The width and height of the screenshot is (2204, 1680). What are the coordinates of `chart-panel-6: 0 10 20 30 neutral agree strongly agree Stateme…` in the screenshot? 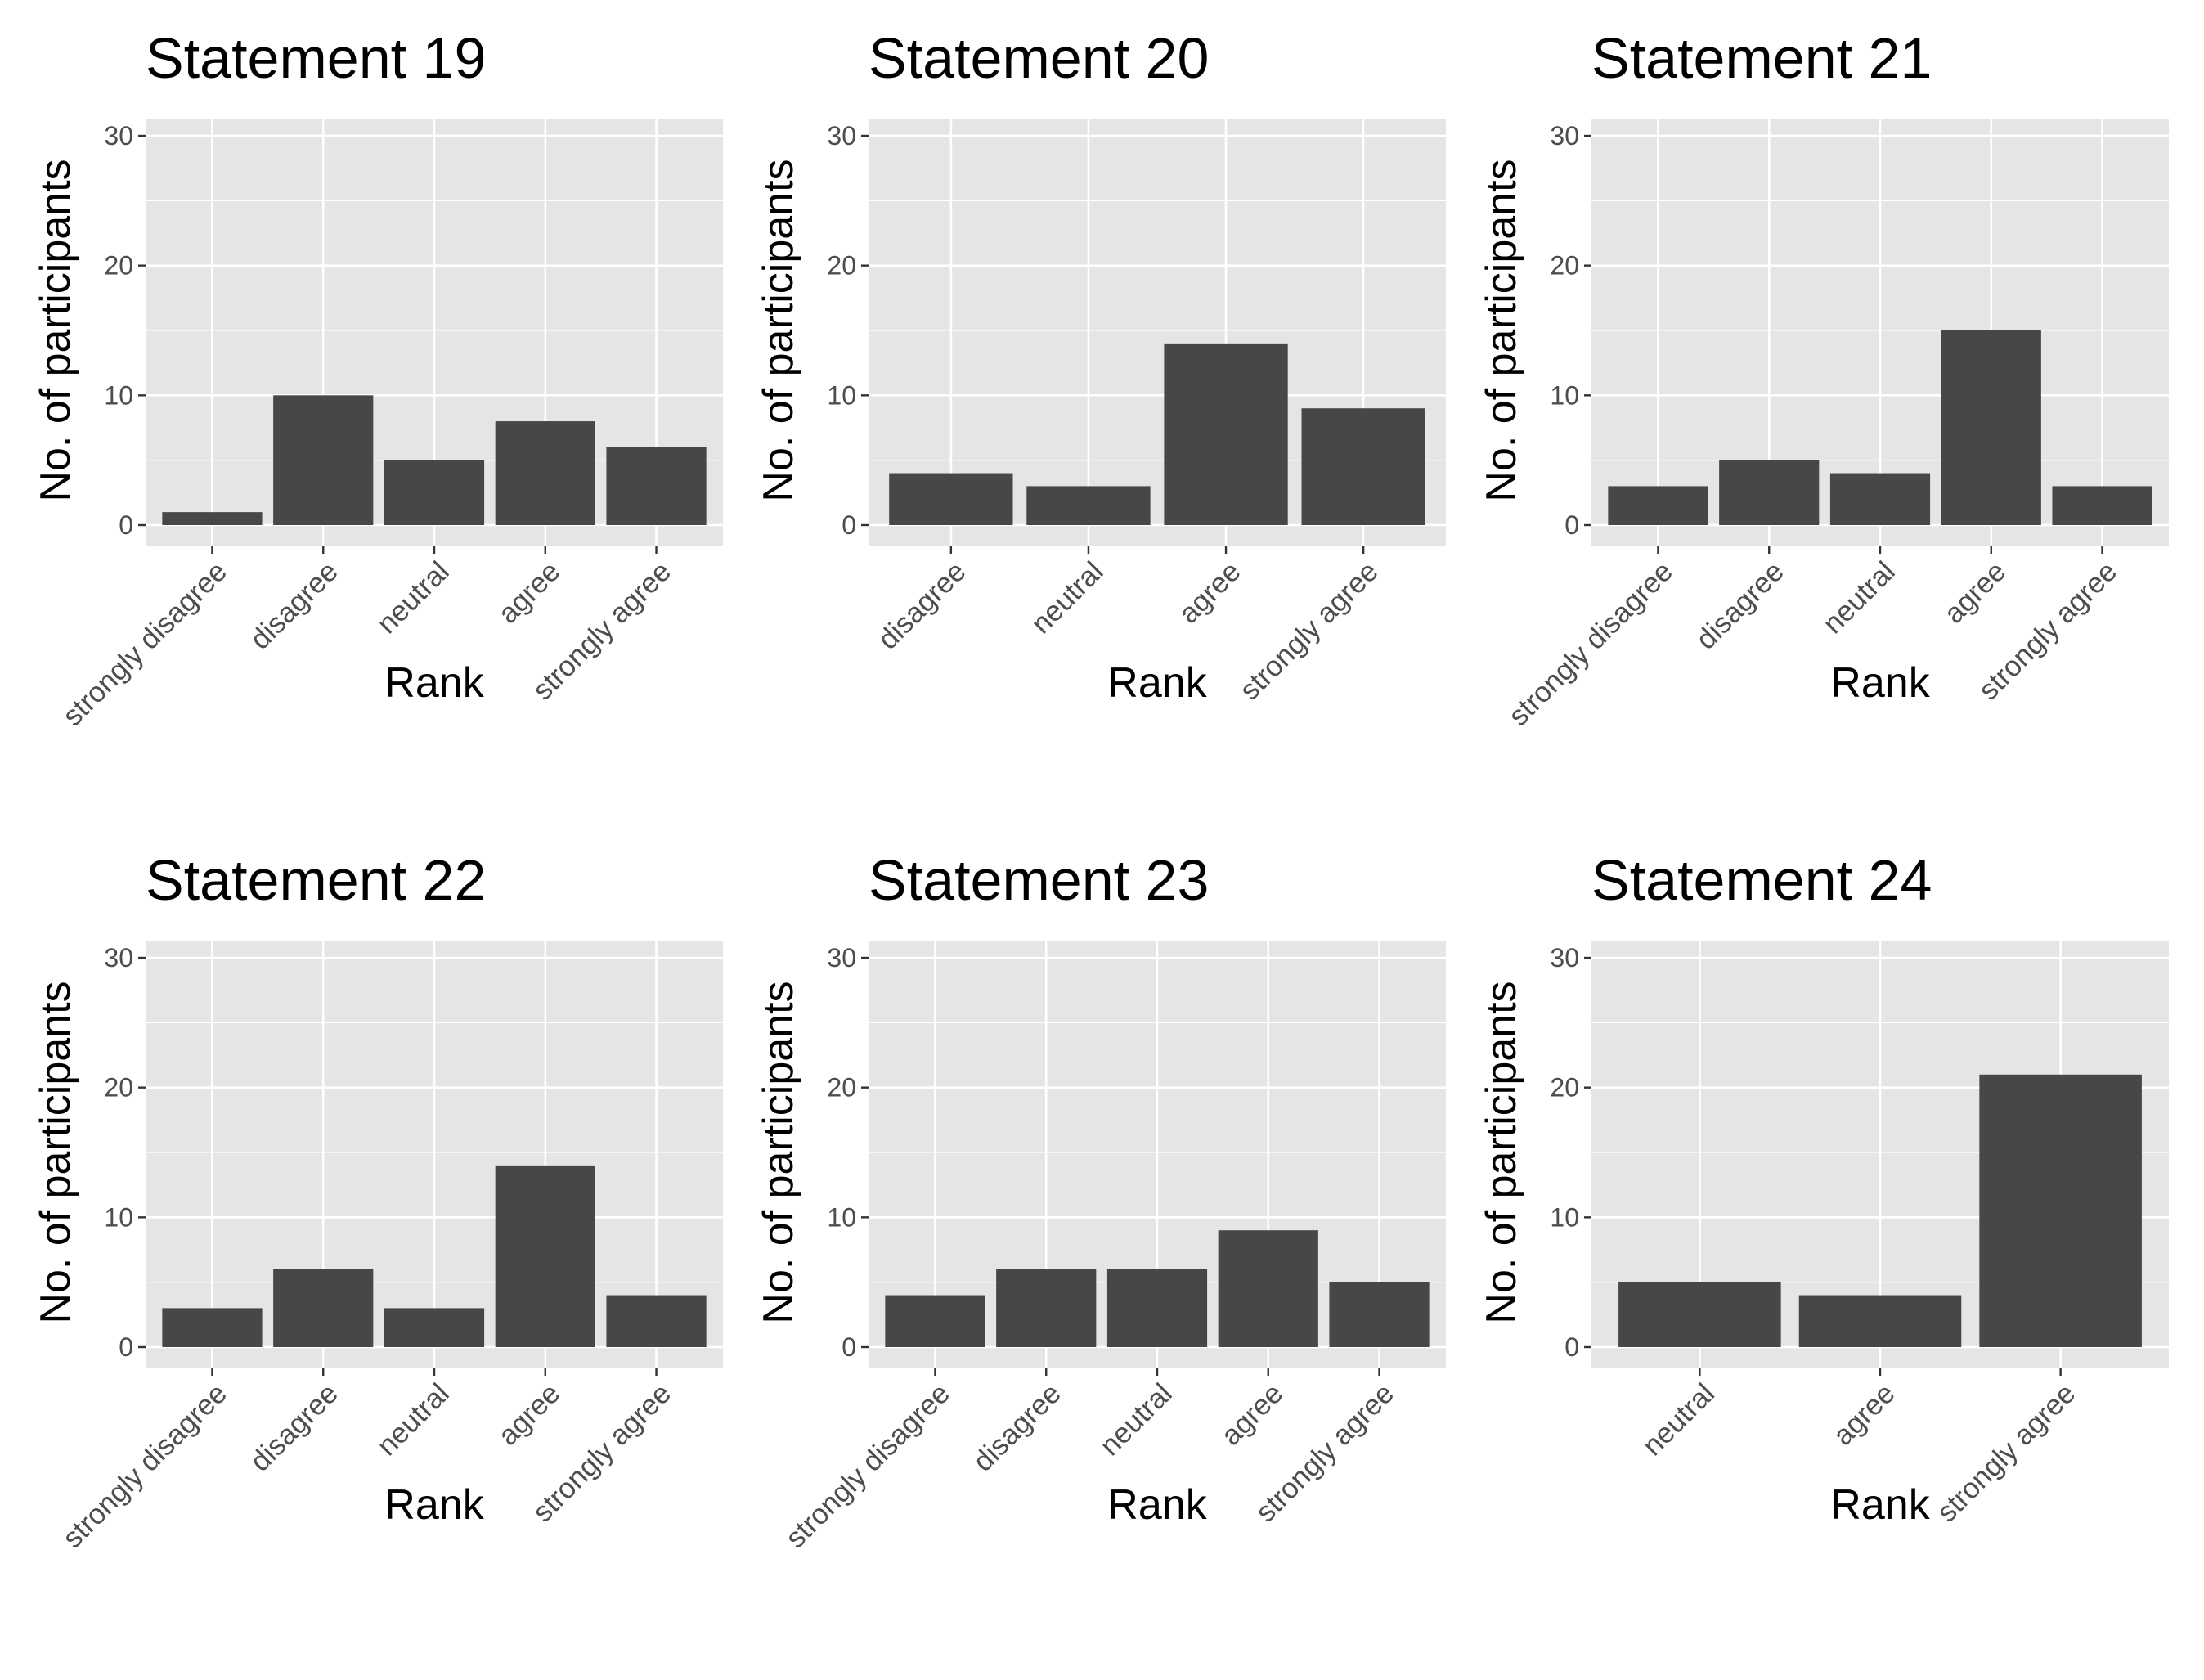 It's located at (1823, 1189).